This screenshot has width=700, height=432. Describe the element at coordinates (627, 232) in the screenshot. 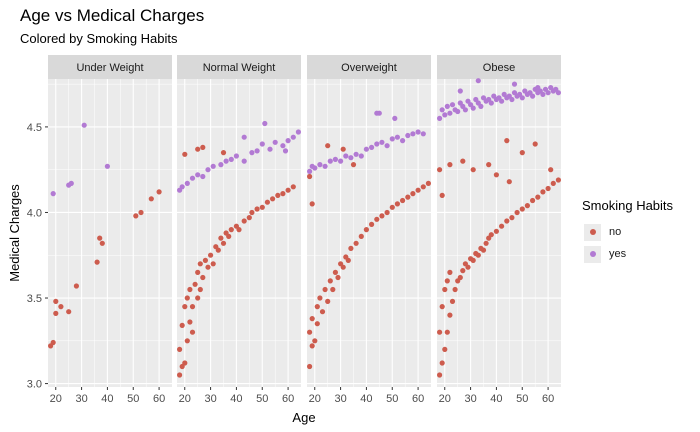

I see `legend-item-no: no` at that location.